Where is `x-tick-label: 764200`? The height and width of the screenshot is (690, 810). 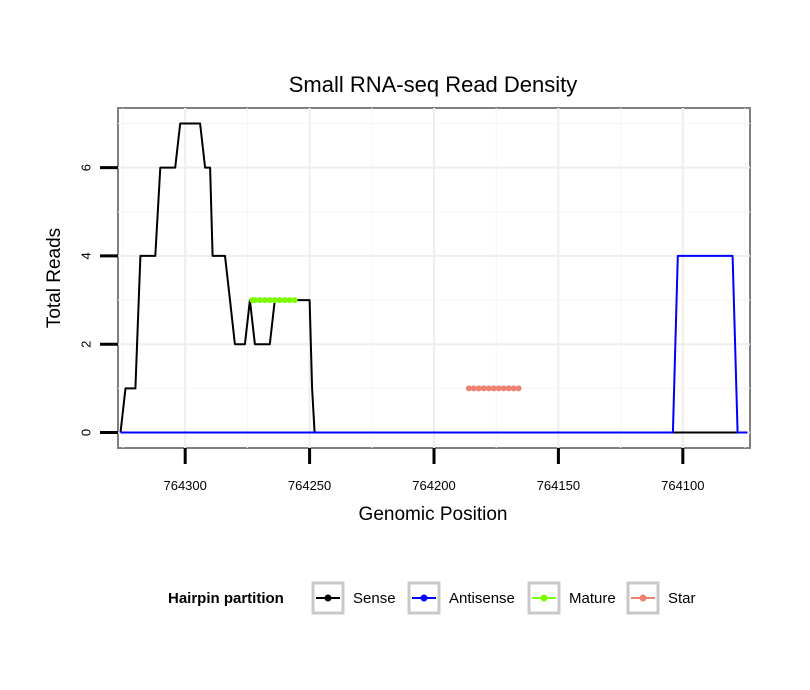 x-tick-label: 764200 is located at coordinates (433, 485).